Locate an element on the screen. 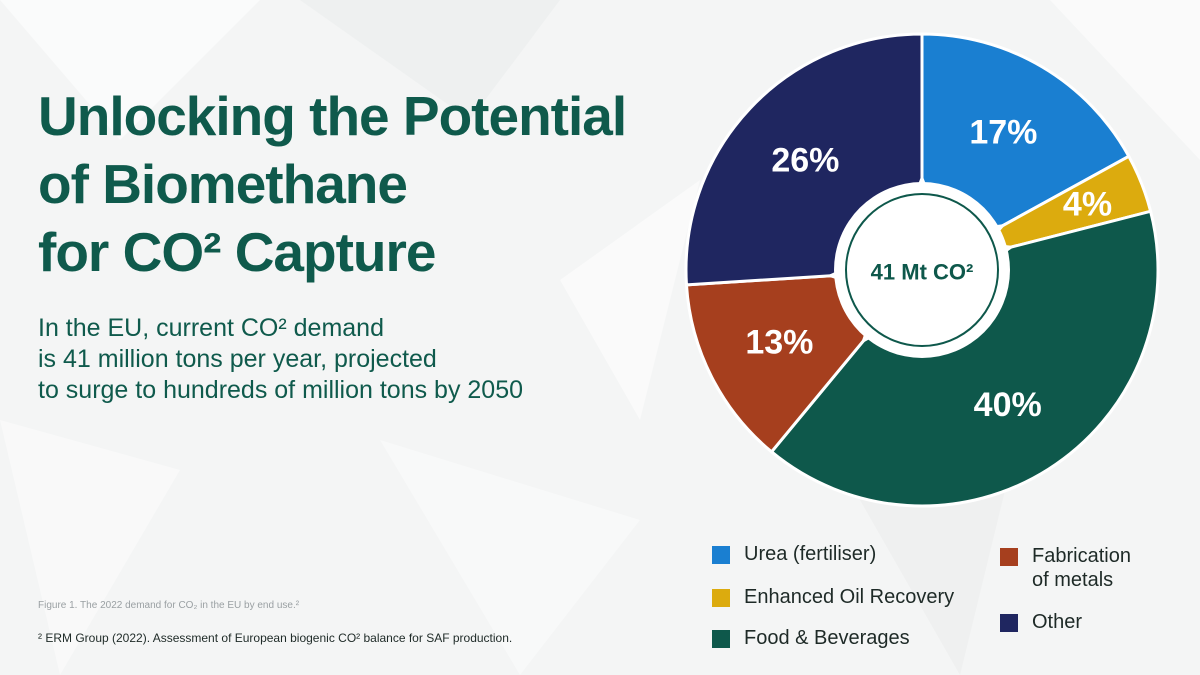 The width and height of the screenshot is (1200, 675). legend-label-line: Fabrication is located at coordinates (1081, 556).